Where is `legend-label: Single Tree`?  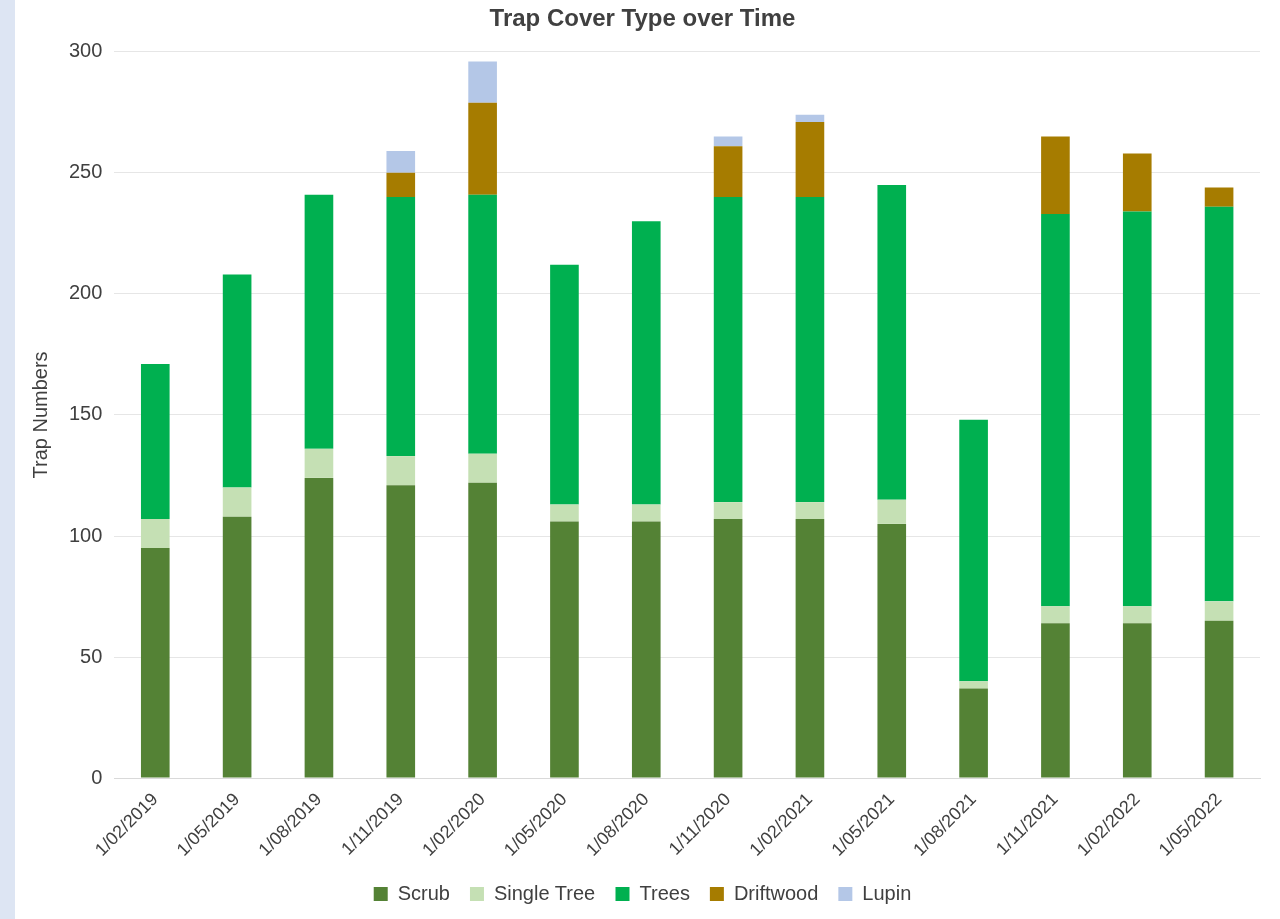 legend-label: Single Tree is located at coordinates (544, 892).